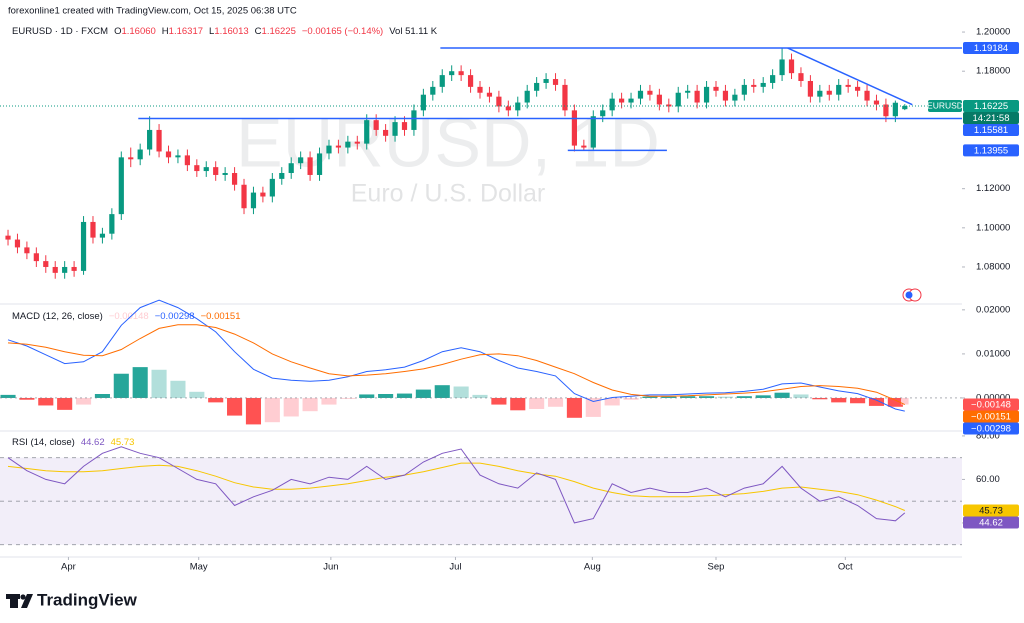  I want to click on indicator-value-label-box, so click(991, 404).